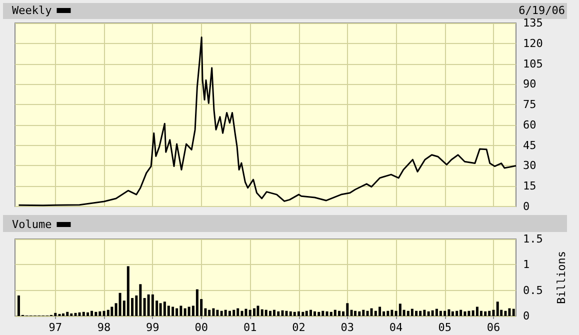 This screenshot has width=579, height=335. What do you see at coordinates (529, 165) in the screenshot?
I see `y-tick-label: 30` at bounding box center [529, 165].